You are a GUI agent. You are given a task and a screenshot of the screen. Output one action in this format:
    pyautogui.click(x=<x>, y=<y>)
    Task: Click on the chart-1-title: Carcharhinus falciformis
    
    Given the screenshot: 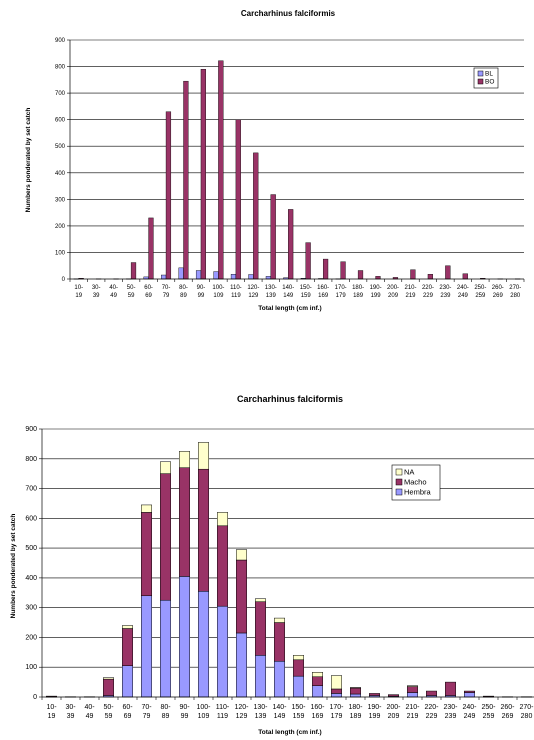 What is the action you would take?
    pyautogui.click(x=288, y=13)
    